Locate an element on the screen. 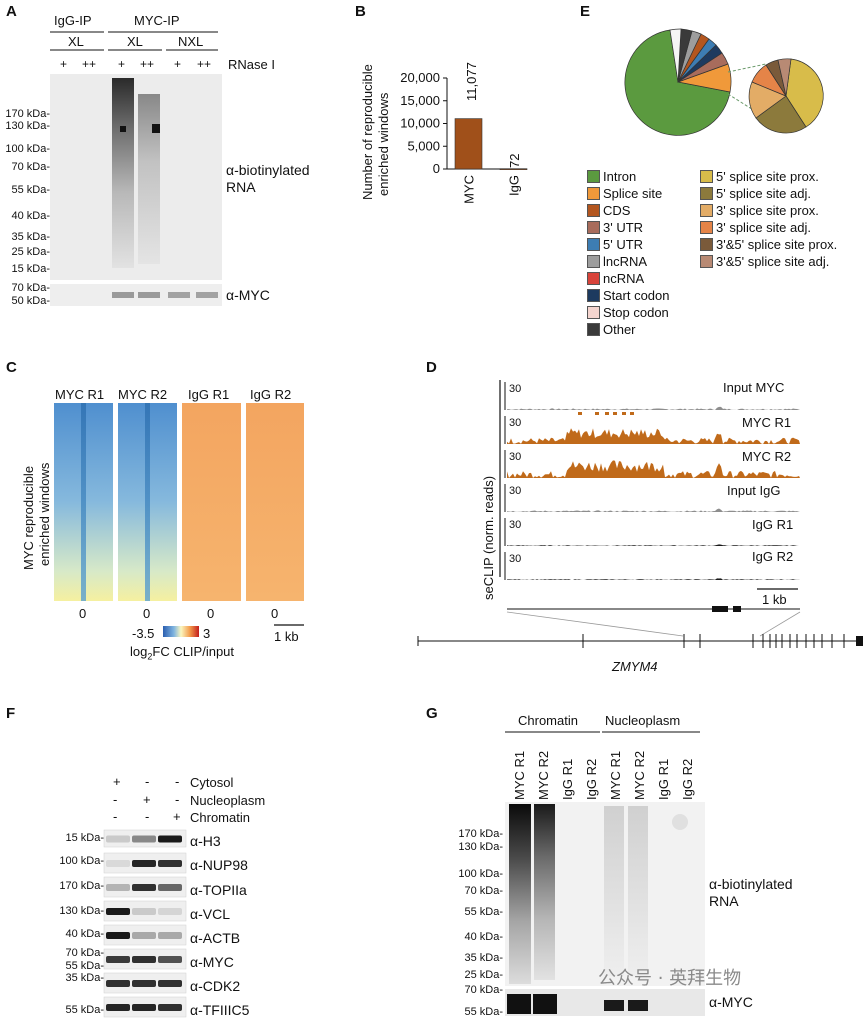 The width and height of the screenshot is (865, 1019). b-category-label: IgG is located at coordinates (514, 185).